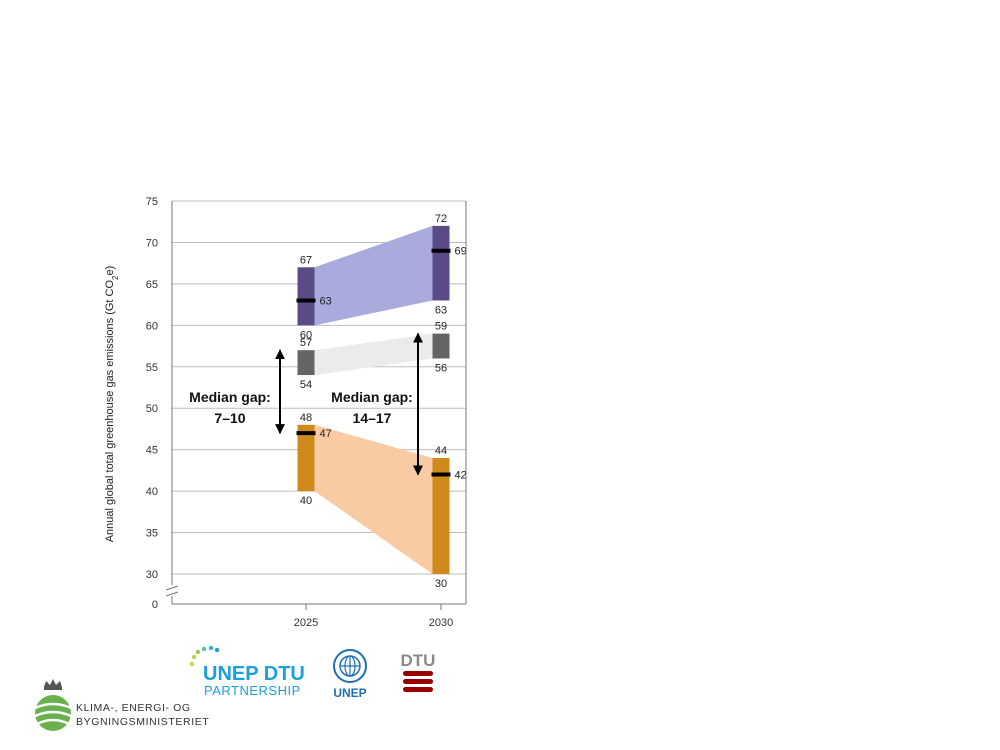 Image resolution: width=1000 pixels, height=750 pixels. What do you see at coordinates (204, 656) in the screenshot?
I see `dots-arc-icon` at bounding box center [204, 656].